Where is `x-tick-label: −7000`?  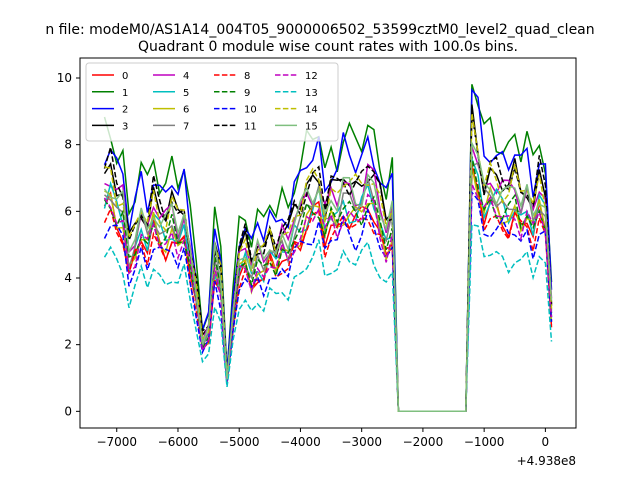
x-tick-label: −7000 is located at coordinates (116, 442).